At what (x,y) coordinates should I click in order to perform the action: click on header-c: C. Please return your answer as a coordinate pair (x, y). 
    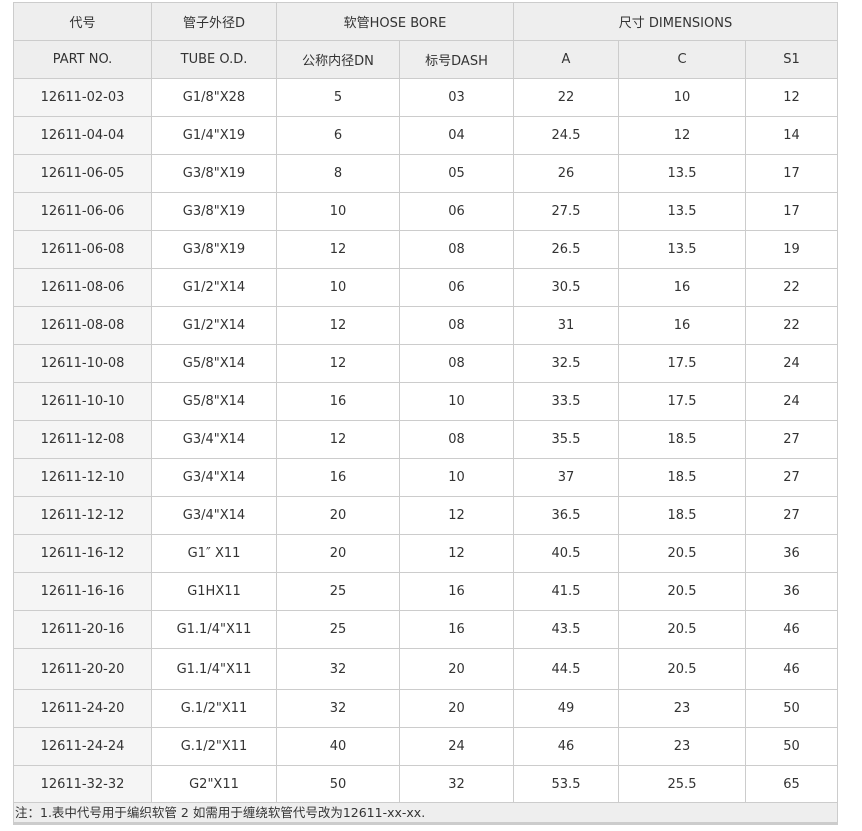
    Looking at the image, I should click on (682, 59).